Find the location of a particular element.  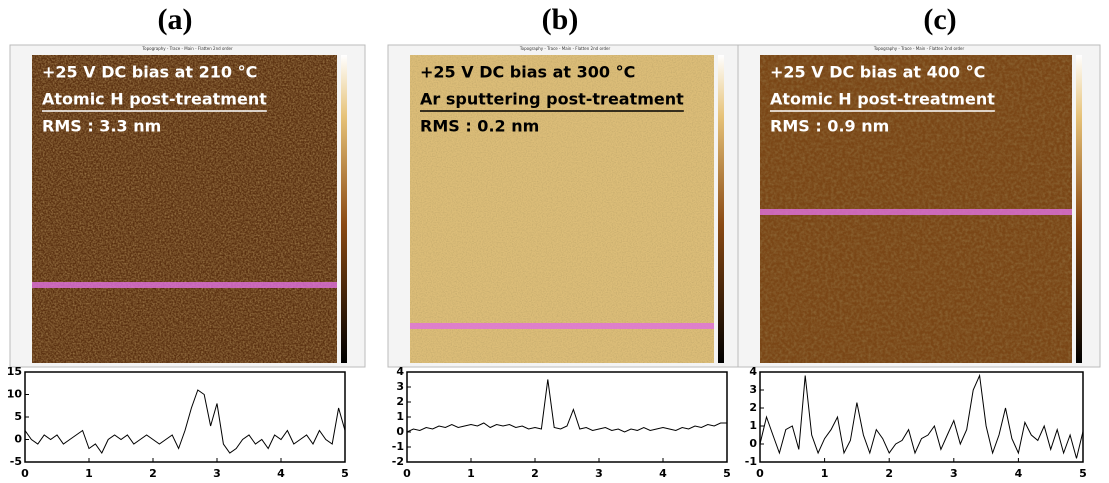

y-tick-label: 5 is located at coordinates (18, 416).